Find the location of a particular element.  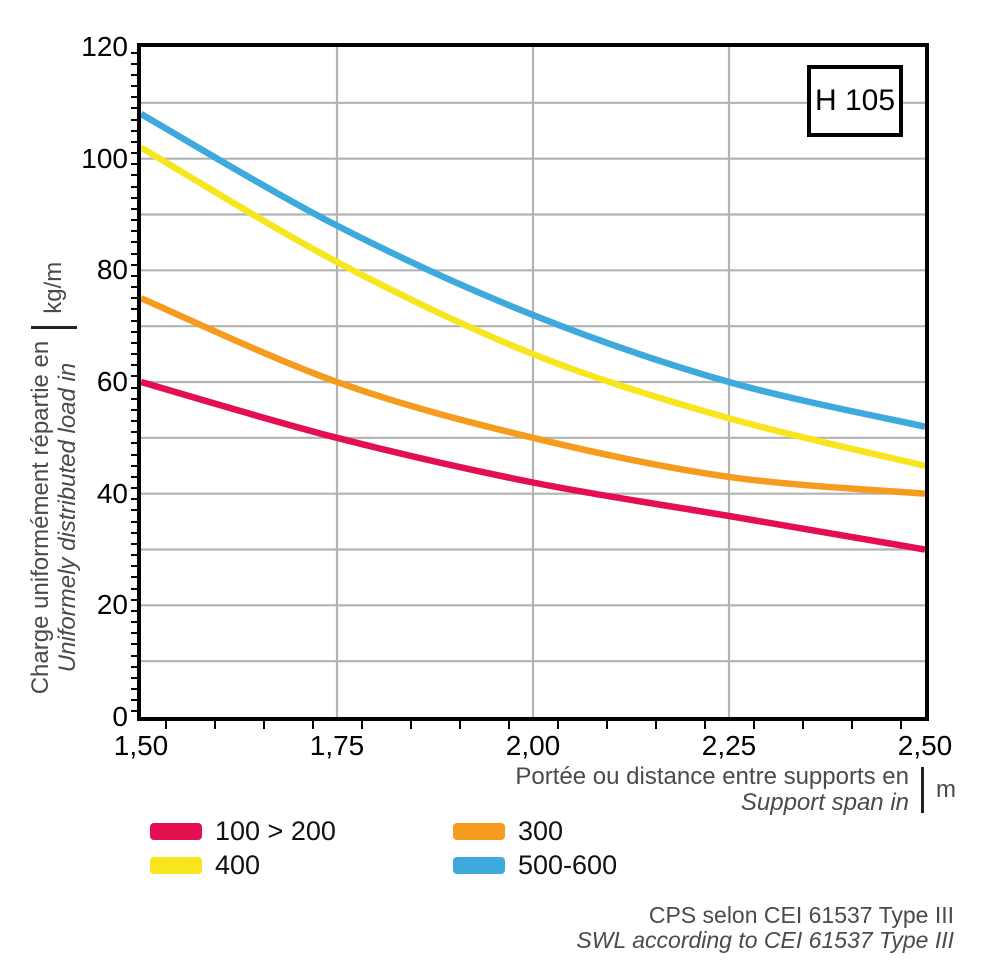

x-unit-separator is located at coordinates (922, 790).